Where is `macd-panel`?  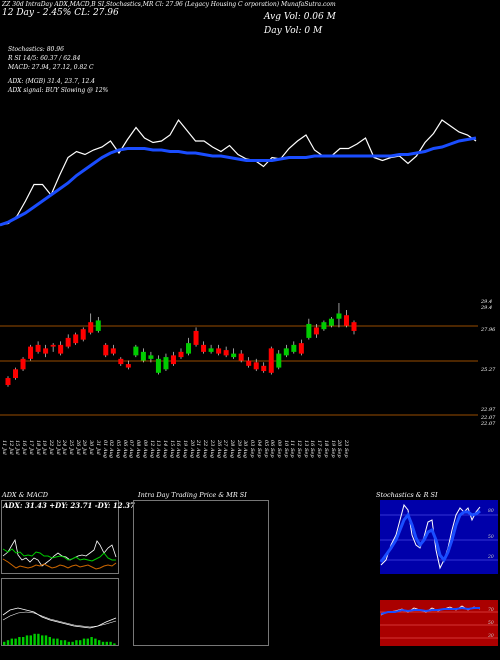
macd-panel is located at coordinates (60, 612).